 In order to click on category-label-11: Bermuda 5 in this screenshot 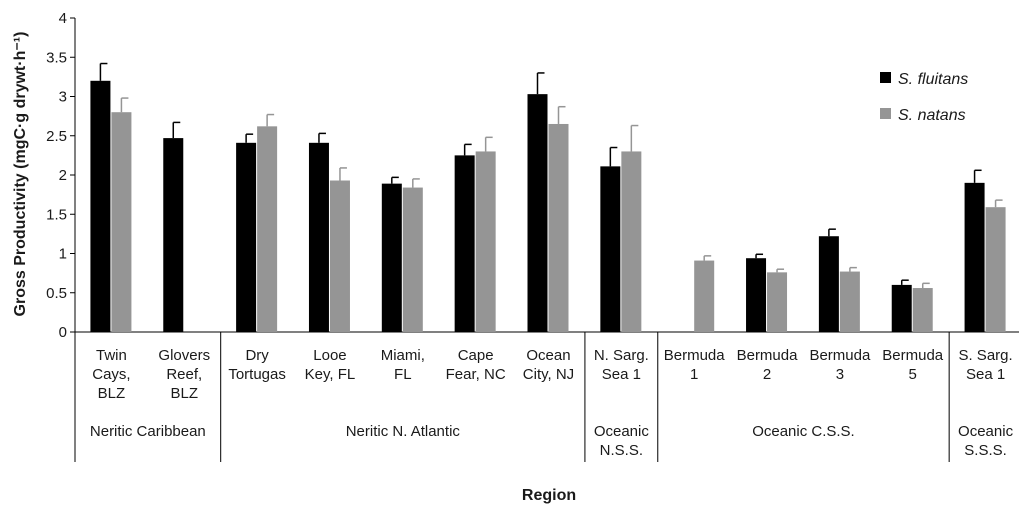, I will do `click(913, 365)`.